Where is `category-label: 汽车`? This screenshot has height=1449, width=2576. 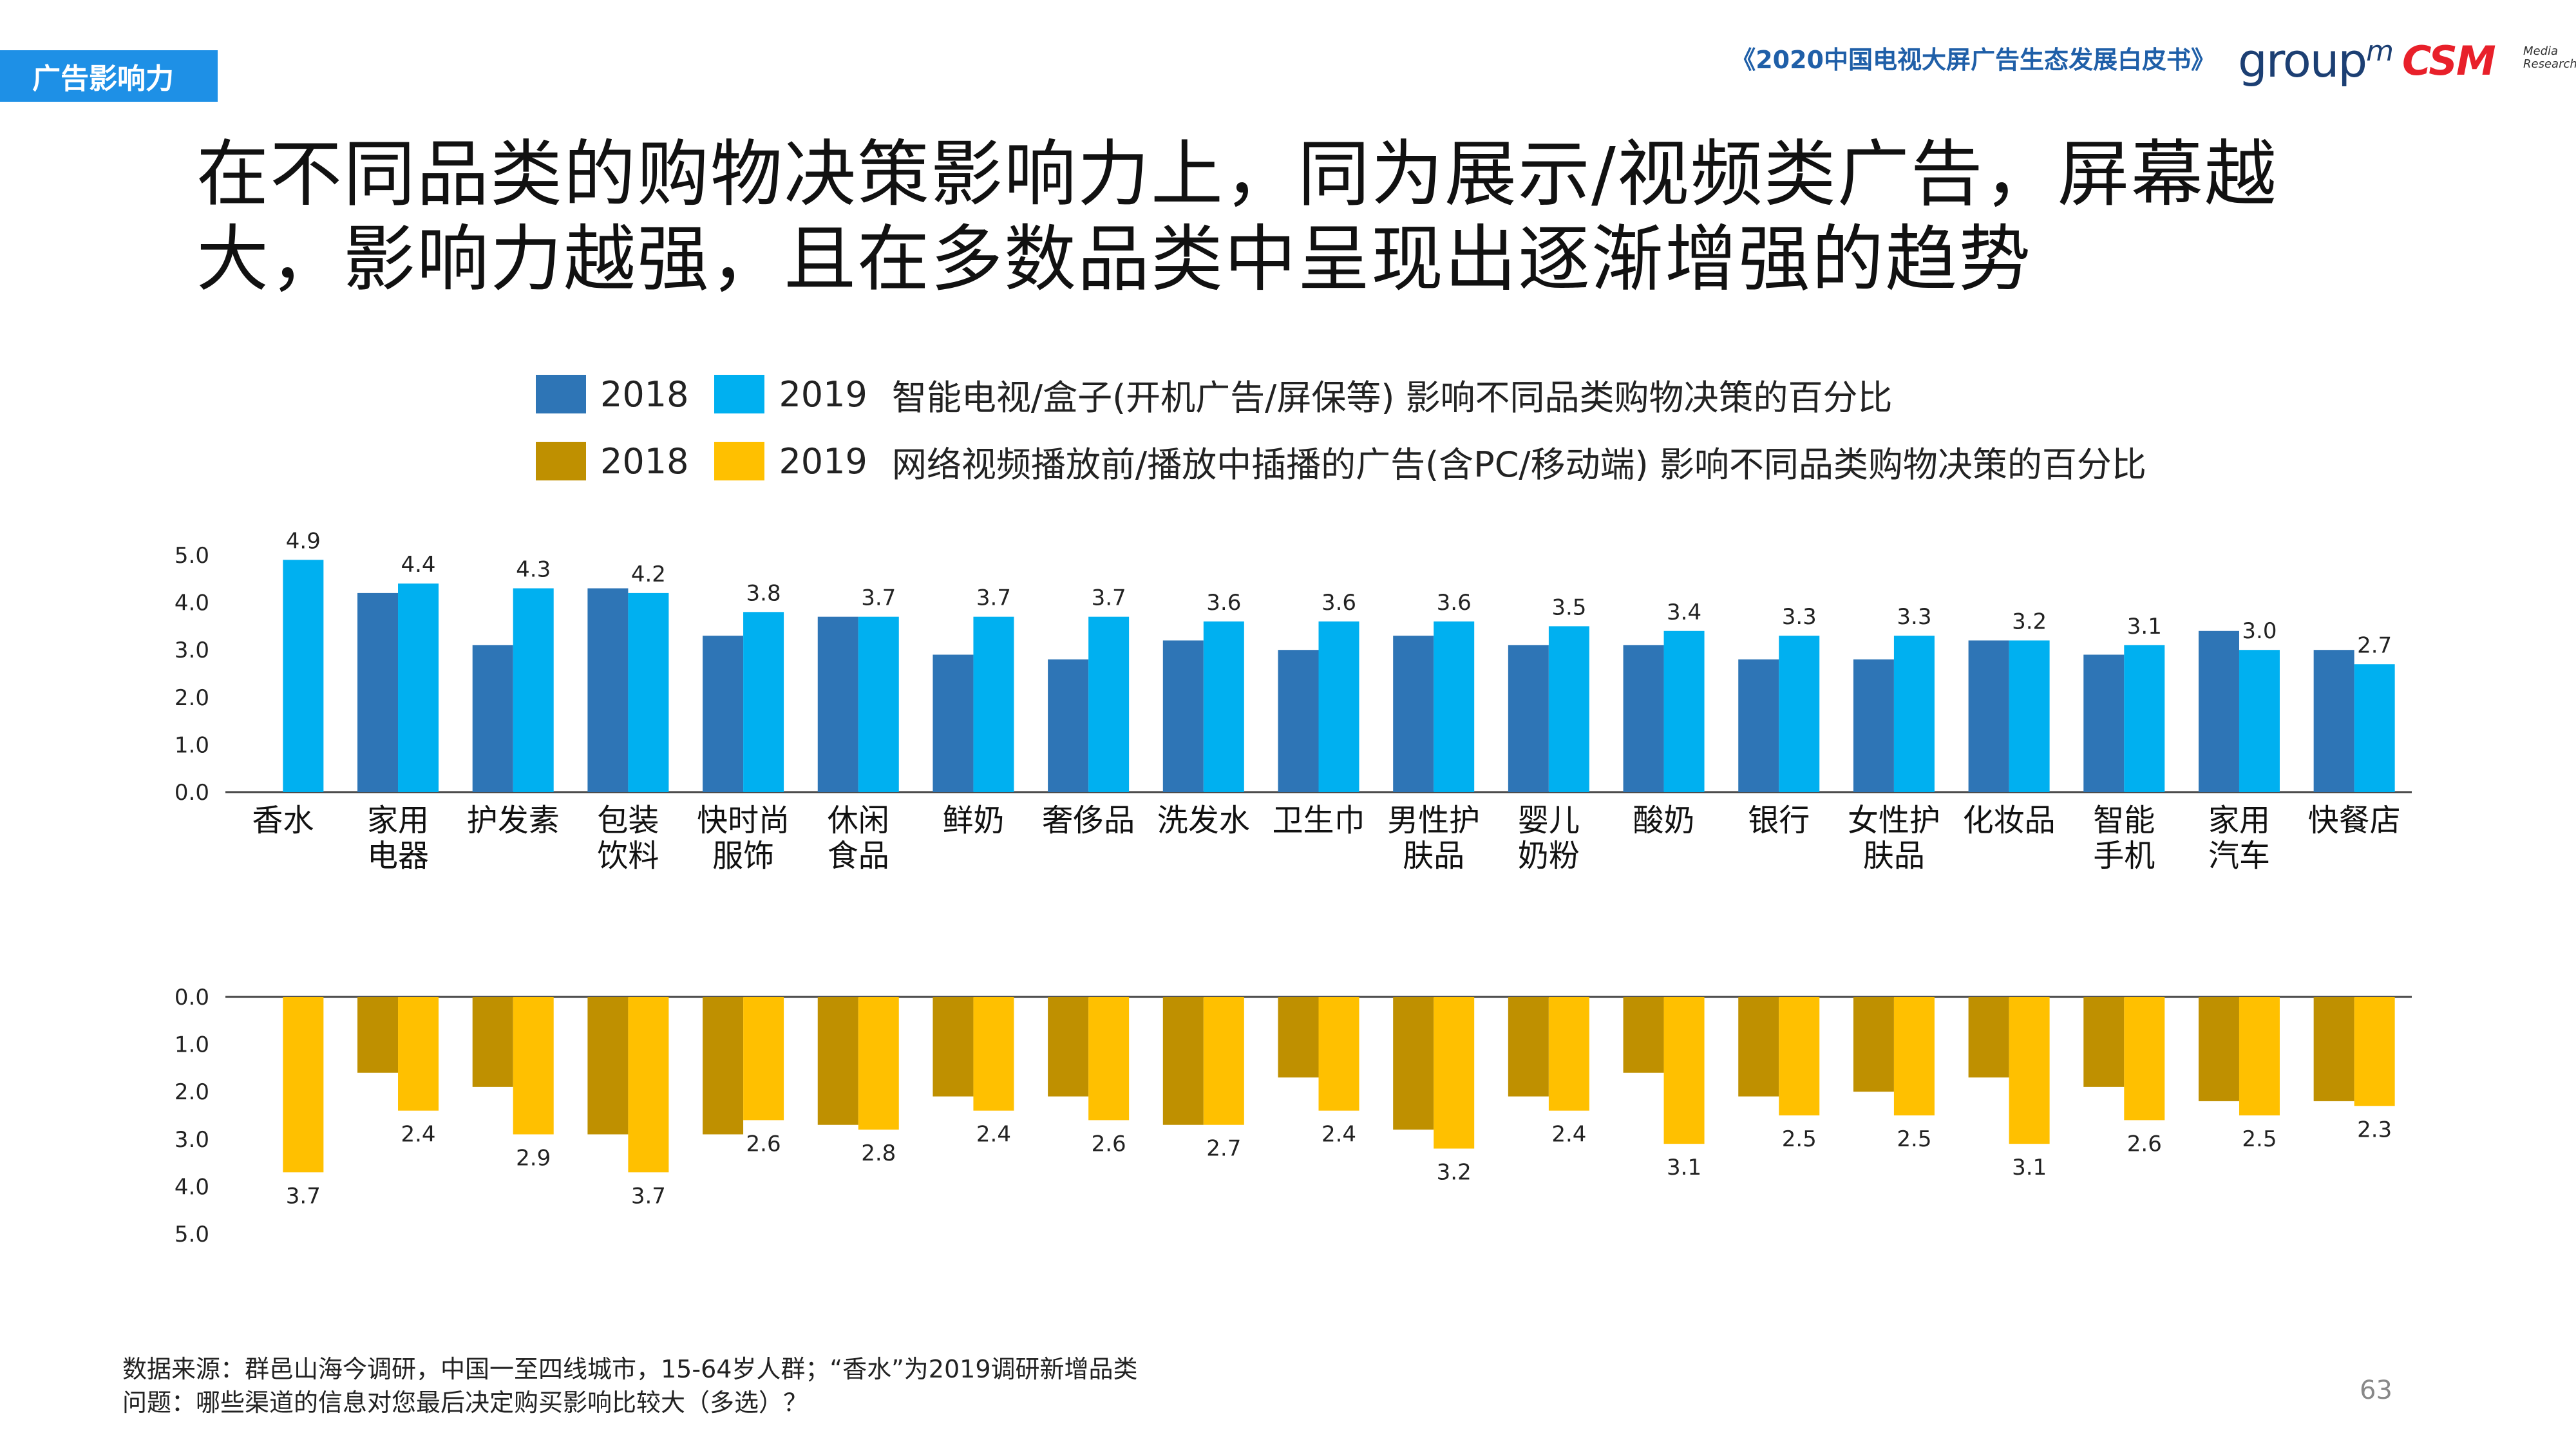 category-label: 汽车 is located at coordinates (2239, 856).